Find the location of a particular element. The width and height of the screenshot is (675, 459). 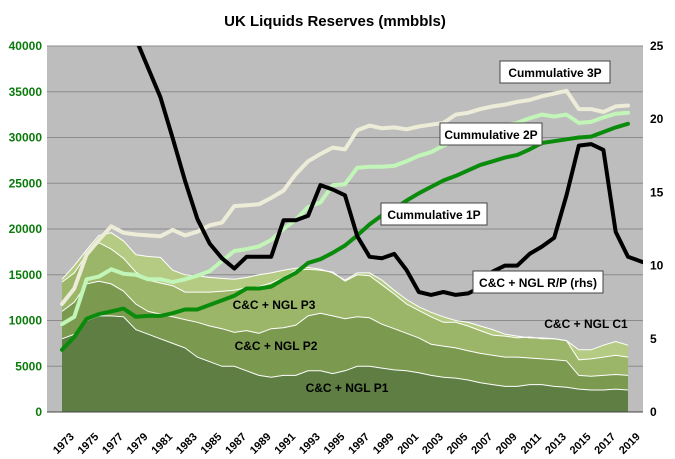

x-tick-1979: 1979 is located at coordinates (138, 444).